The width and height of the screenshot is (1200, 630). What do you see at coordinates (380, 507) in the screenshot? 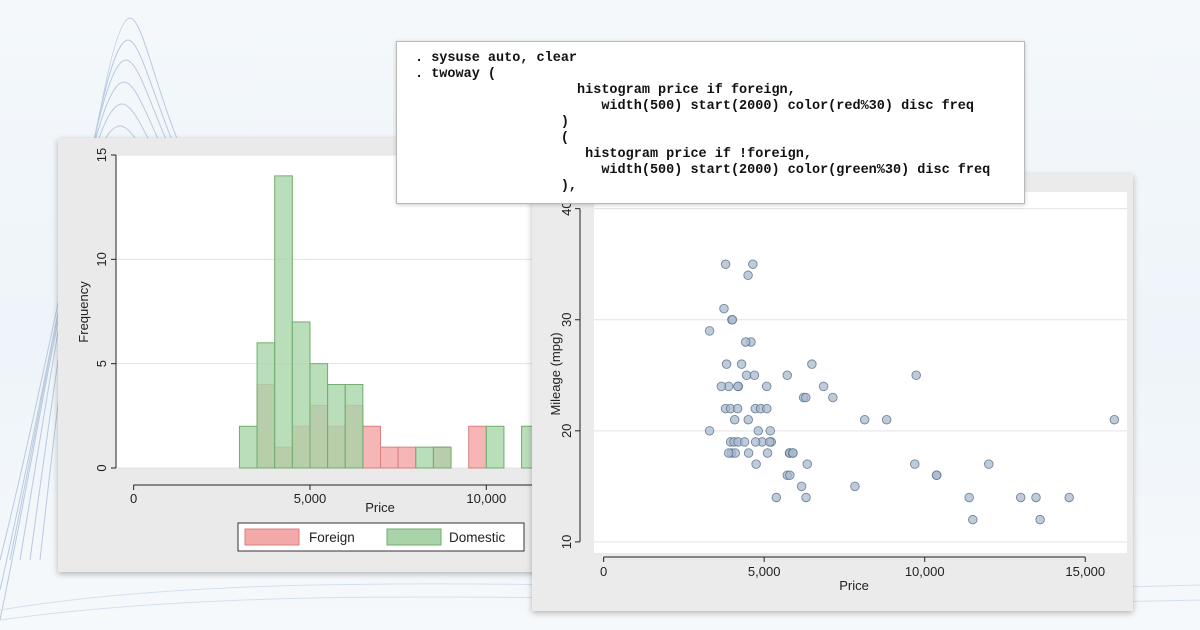
I see `histogram-x-axis-label: Price` at bounding box center [380, 507].